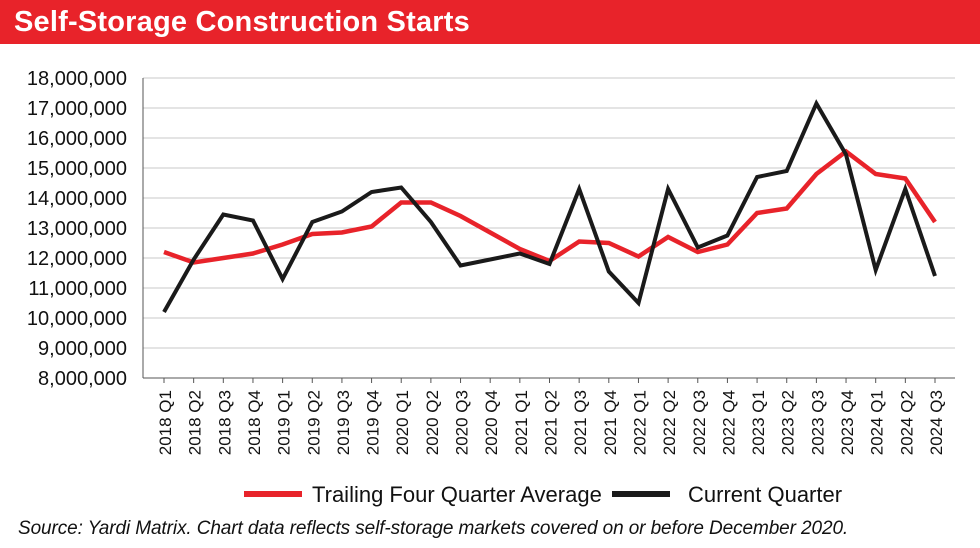 This screenshot has height=548, width=980. I want to click on x-tick-label: 2023 Q2, so click(788, 422).